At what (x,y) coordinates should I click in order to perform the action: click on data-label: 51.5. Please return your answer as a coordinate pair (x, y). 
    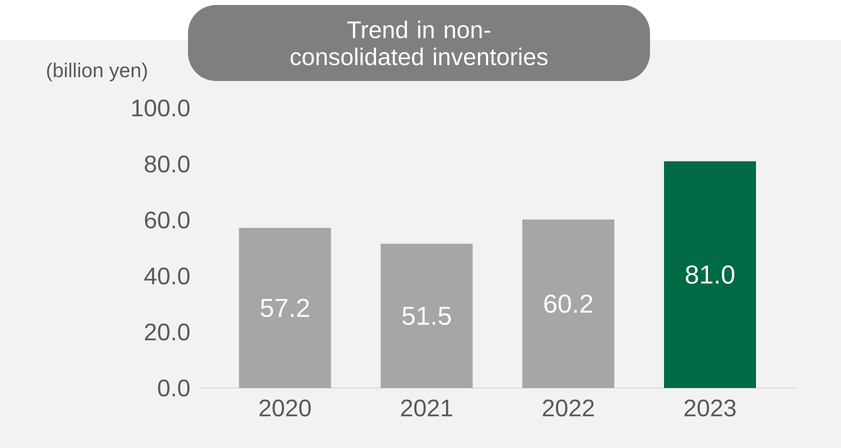
    Looking at the image, I should click on (426, 315).